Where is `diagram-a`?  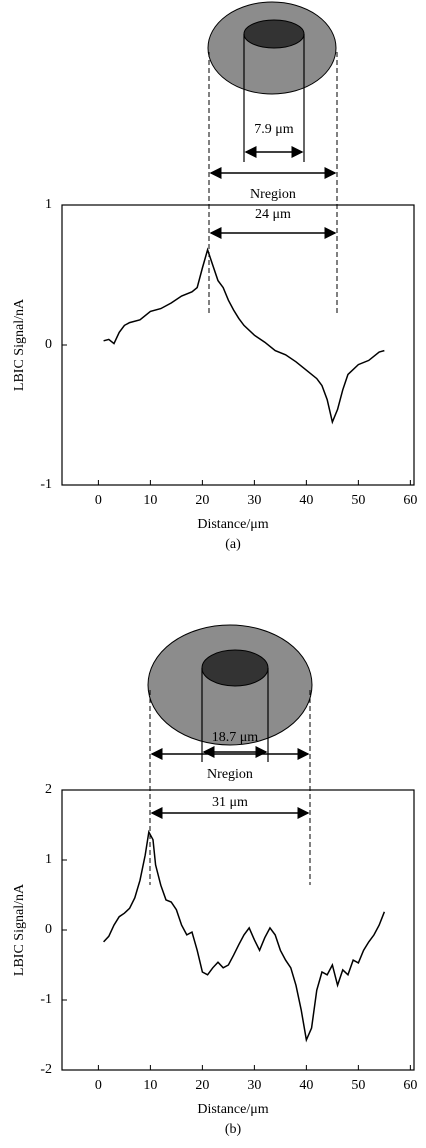 diagram-a is located at coordinates (272, 158).